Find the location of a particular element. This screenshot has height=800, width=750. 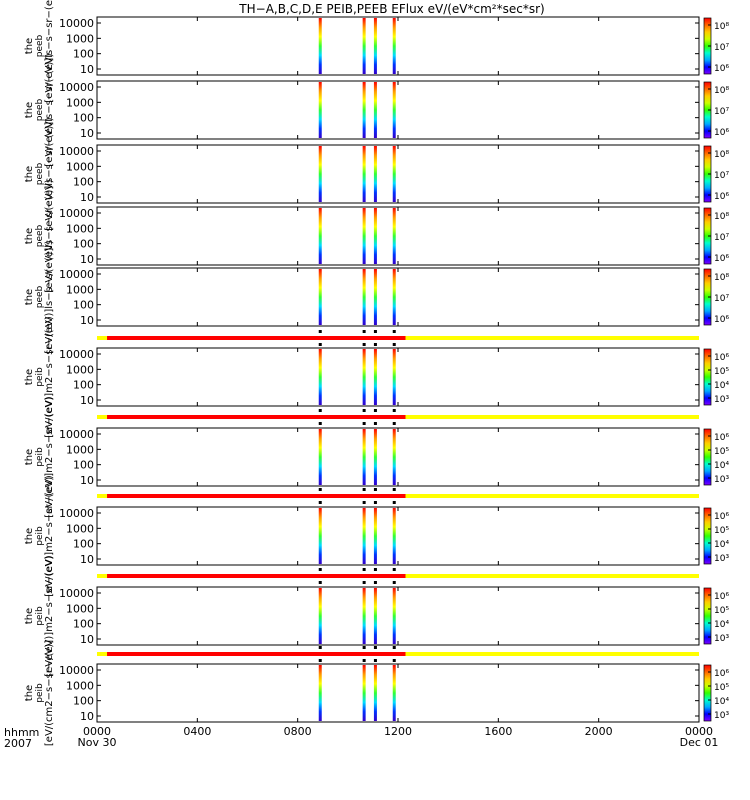

x-date-label: Dec 01 is located at coordinates (699, 742).